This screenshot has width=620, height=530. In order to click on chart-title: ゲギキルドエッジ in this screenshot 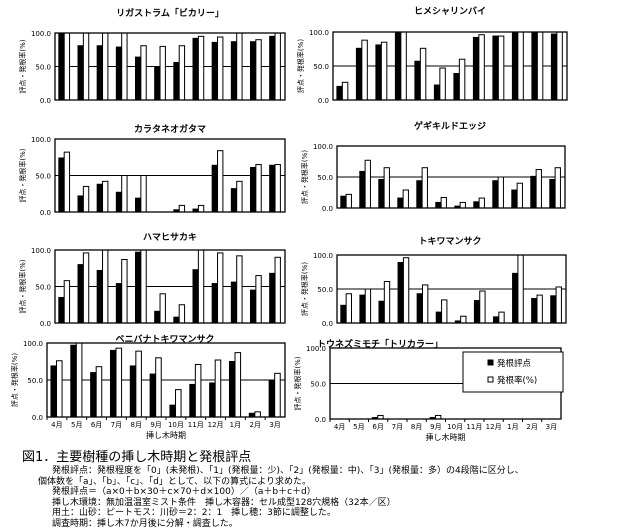, I will do `click(450, 126)`.